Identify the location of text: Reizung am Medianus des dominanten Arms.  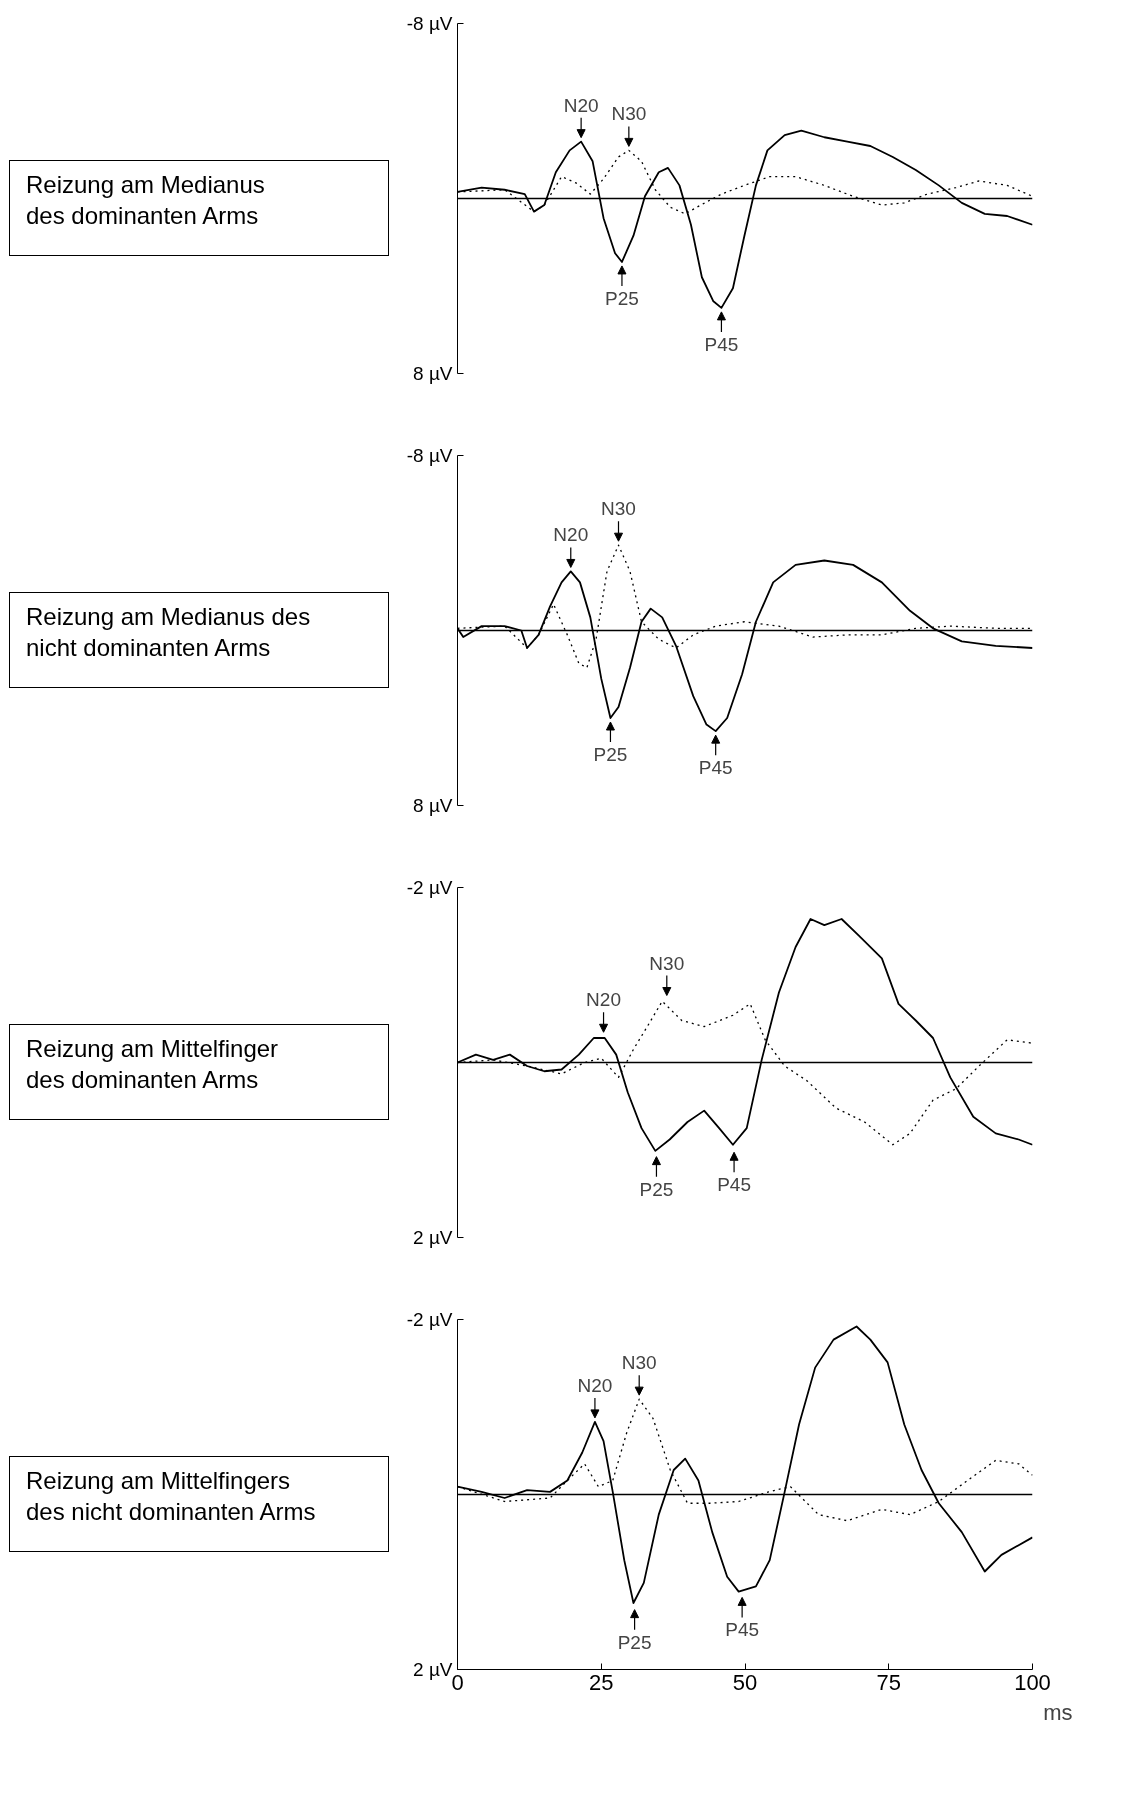
(145, 201).